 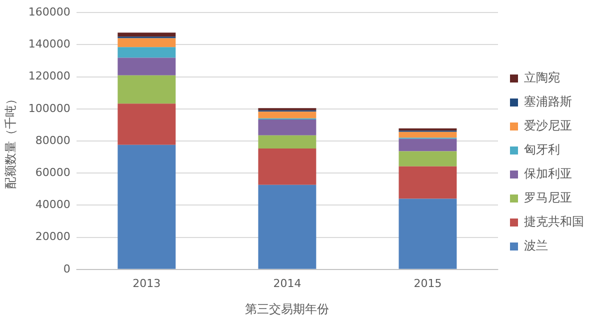 I want to click on legend-label: 保加利亚, so click(x=548, y=173).